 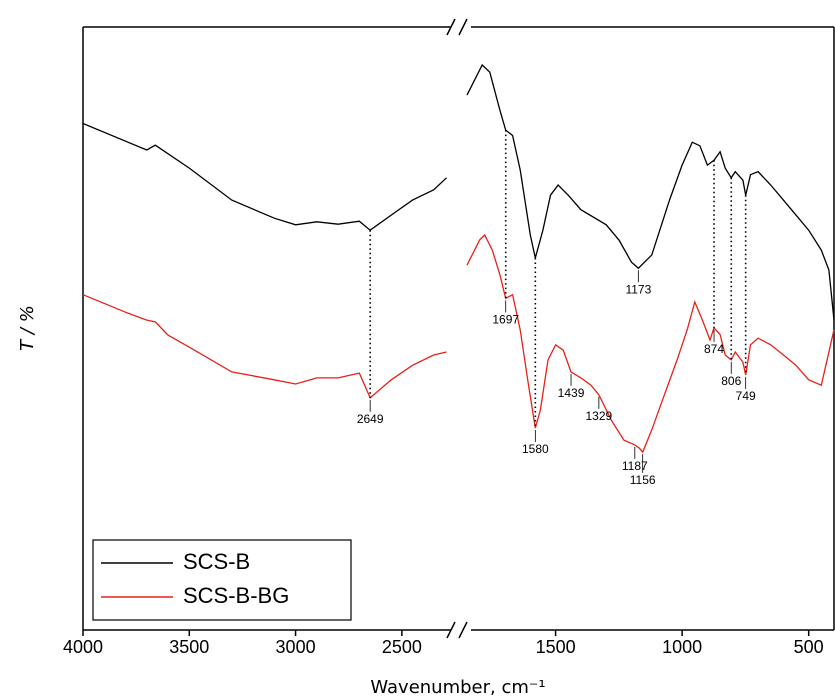 I want to click on peak-label: 1697, so click(x=505, y=320).